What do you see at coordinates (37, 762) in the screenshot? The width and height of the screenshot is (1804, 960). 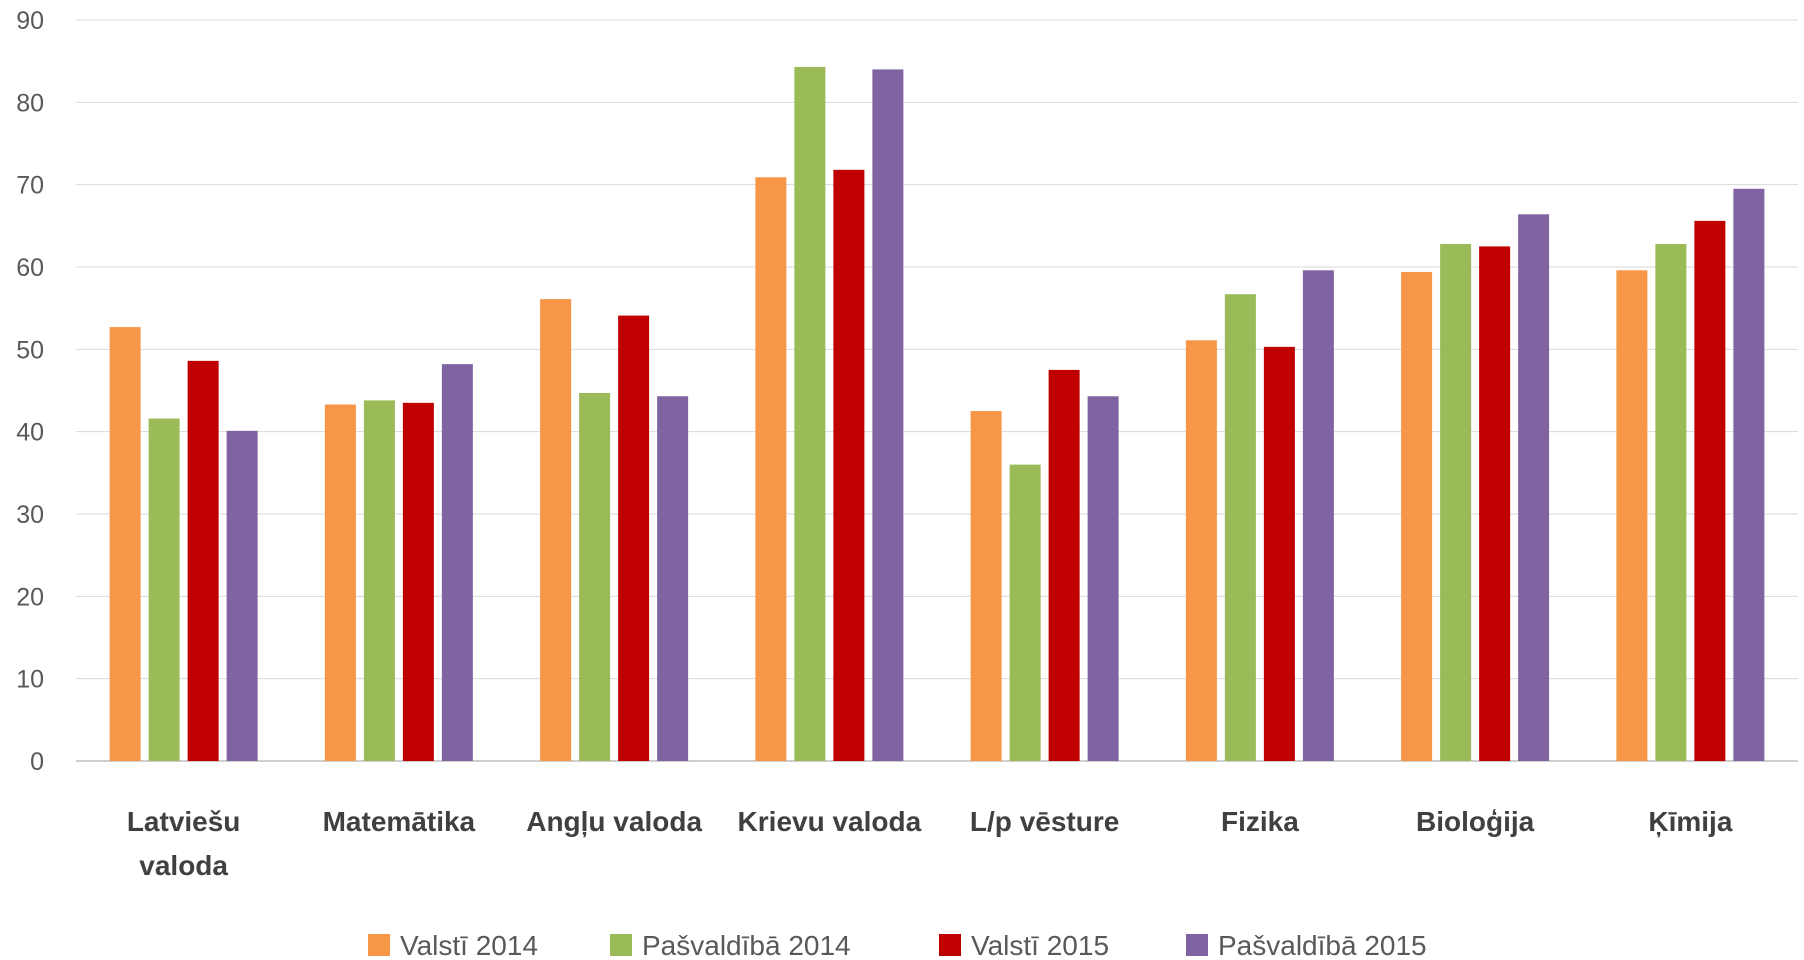 I see `y-tick-label-0: 0` at bounding box center [37, 762].